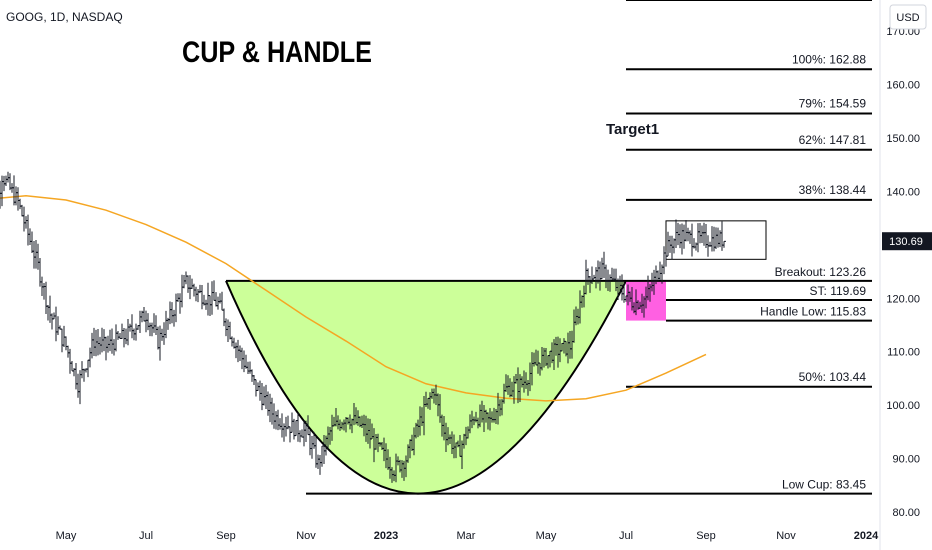  What do you see at coordinates (64, 17) in the screenshot?
I see `symbol-header: GOOG, 1D, NASDAQ` at bounding box center [64, 17].